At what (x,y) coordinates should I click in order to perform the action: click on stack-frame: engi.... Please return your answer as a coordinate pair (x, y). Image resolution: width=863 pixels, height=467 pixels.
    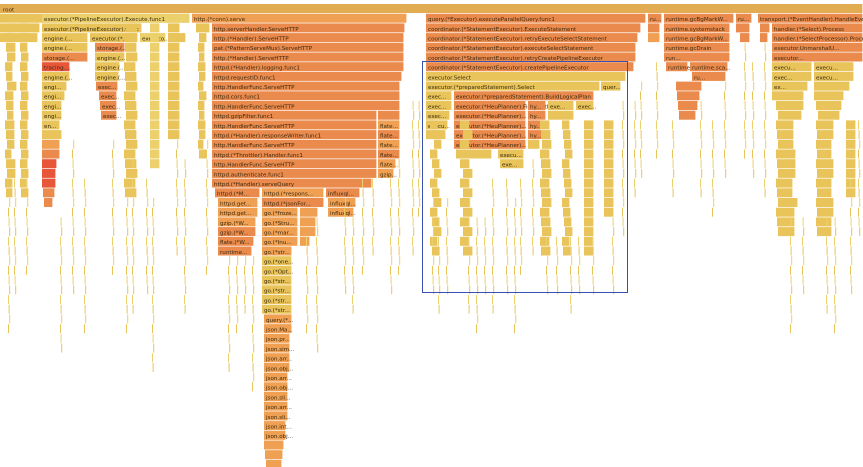
    Looking at the image, I should click on (52, 115).